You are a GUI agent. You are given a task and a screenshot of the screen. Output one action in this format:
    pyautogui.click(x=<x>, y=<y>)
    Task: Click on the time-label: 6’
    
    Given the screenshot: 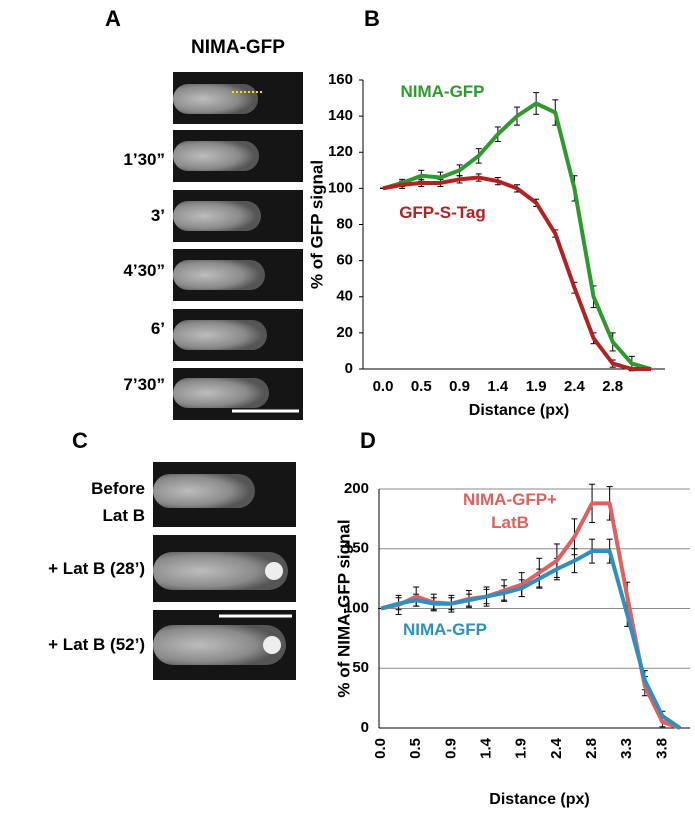 What is the action you would take?
    pyautogui.click(x=157, y=328)
    